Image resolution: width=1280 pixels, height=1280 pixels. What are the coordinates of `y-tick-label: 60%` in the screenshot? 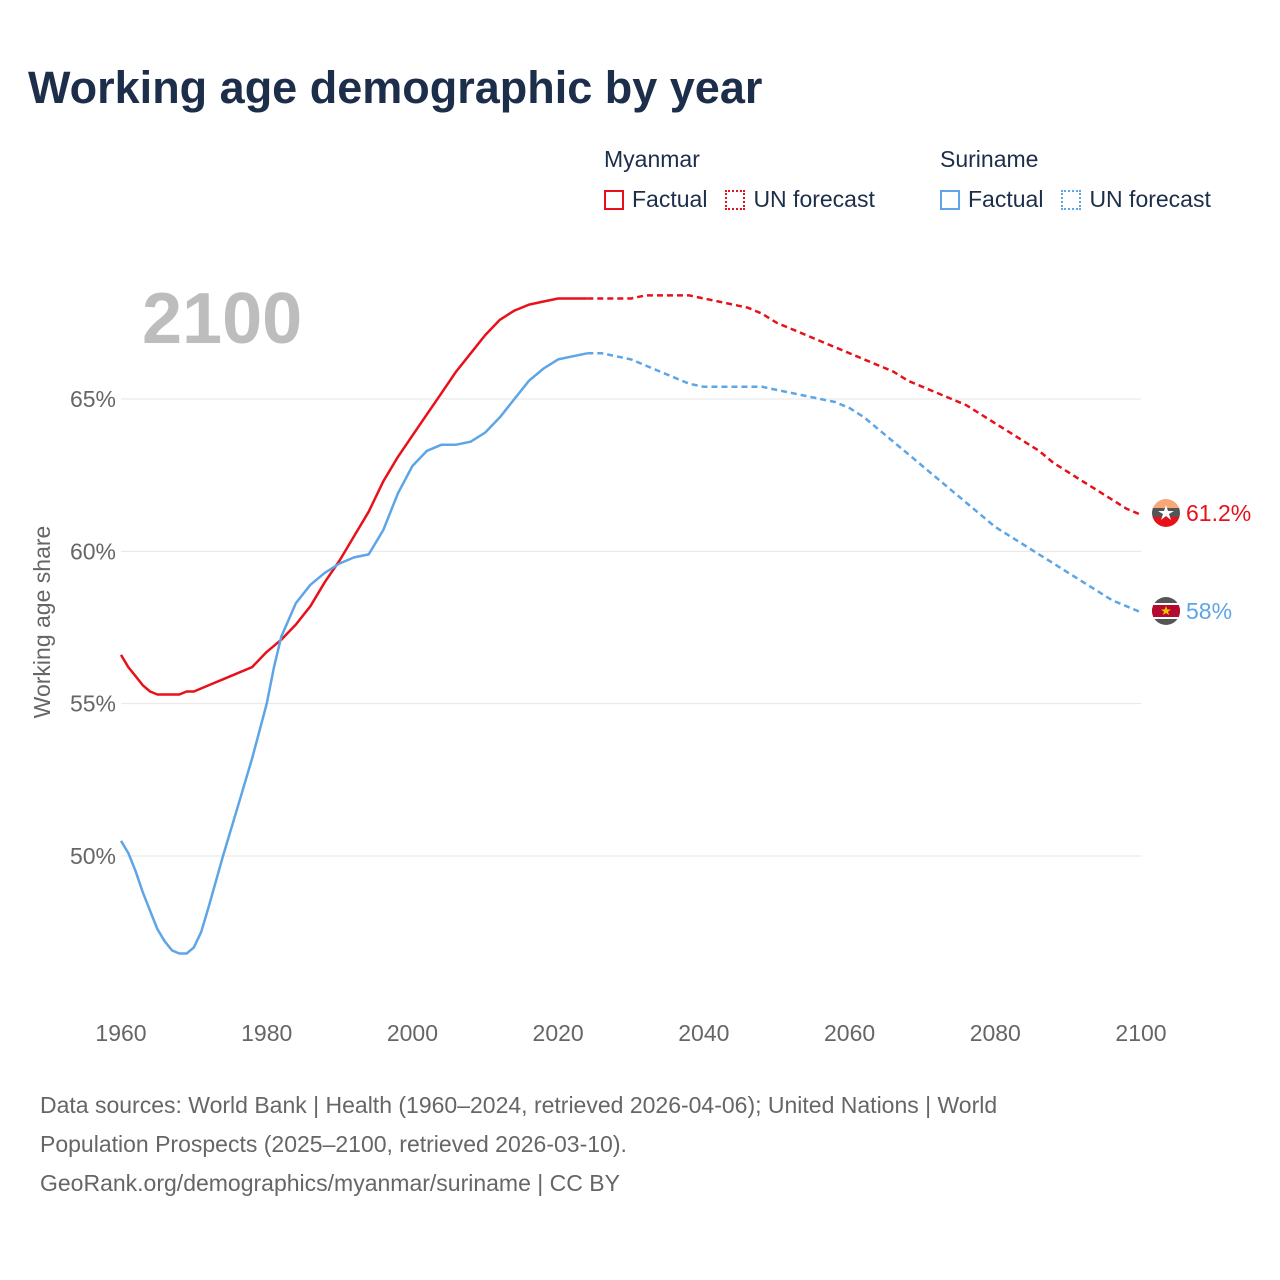 It's located at (93, 551).